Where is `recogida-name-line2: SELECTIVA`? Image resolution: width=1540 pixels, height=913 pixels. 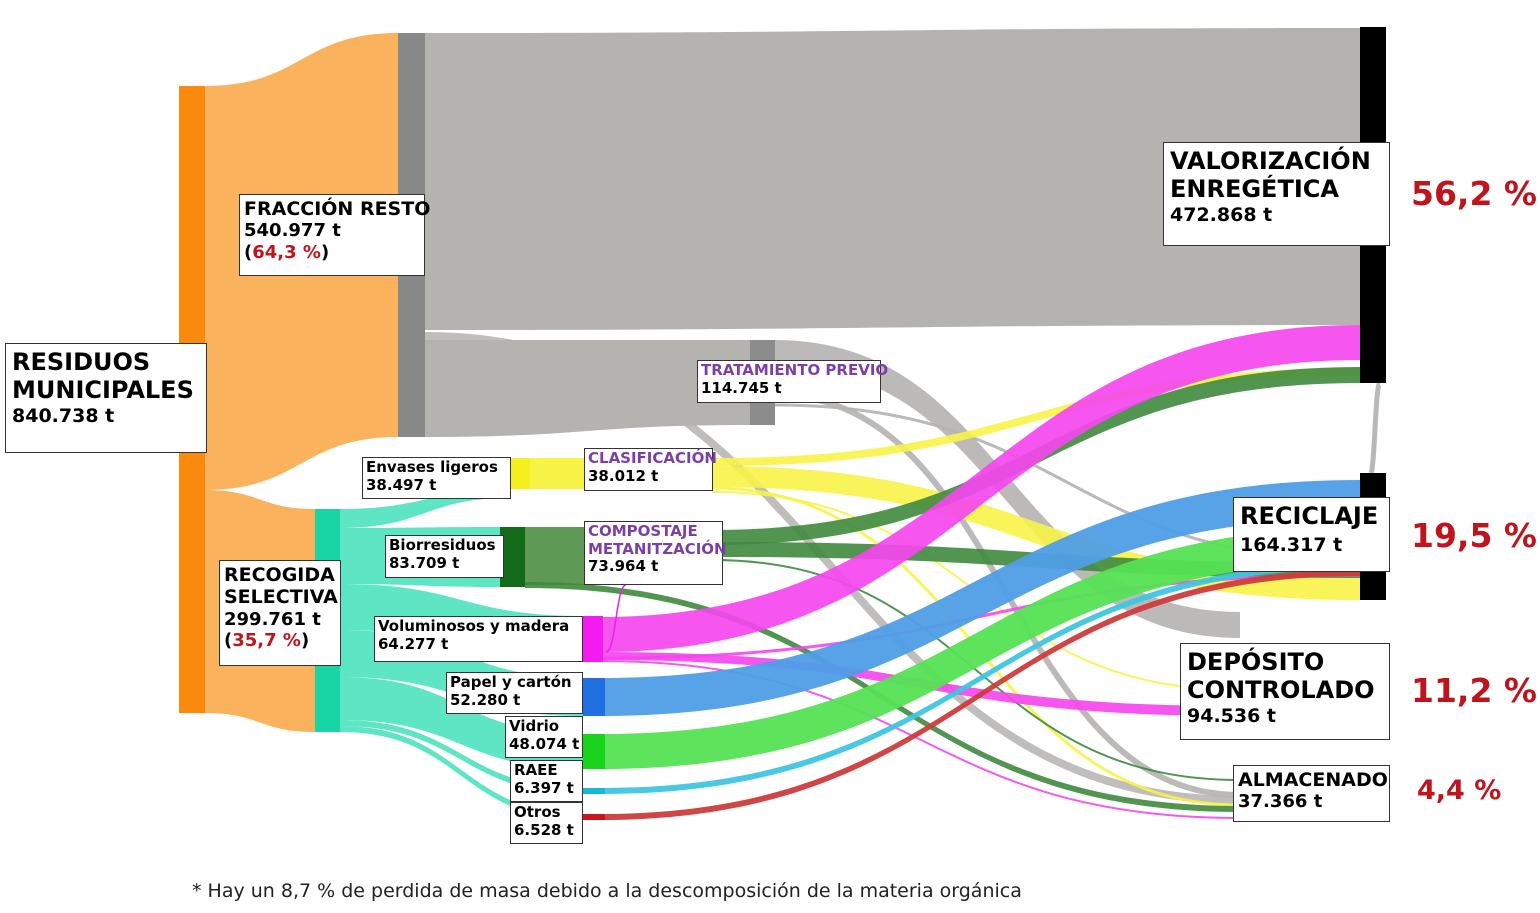 recogida-name-line2: SELECTIVA is located at coordinates (281, 597).